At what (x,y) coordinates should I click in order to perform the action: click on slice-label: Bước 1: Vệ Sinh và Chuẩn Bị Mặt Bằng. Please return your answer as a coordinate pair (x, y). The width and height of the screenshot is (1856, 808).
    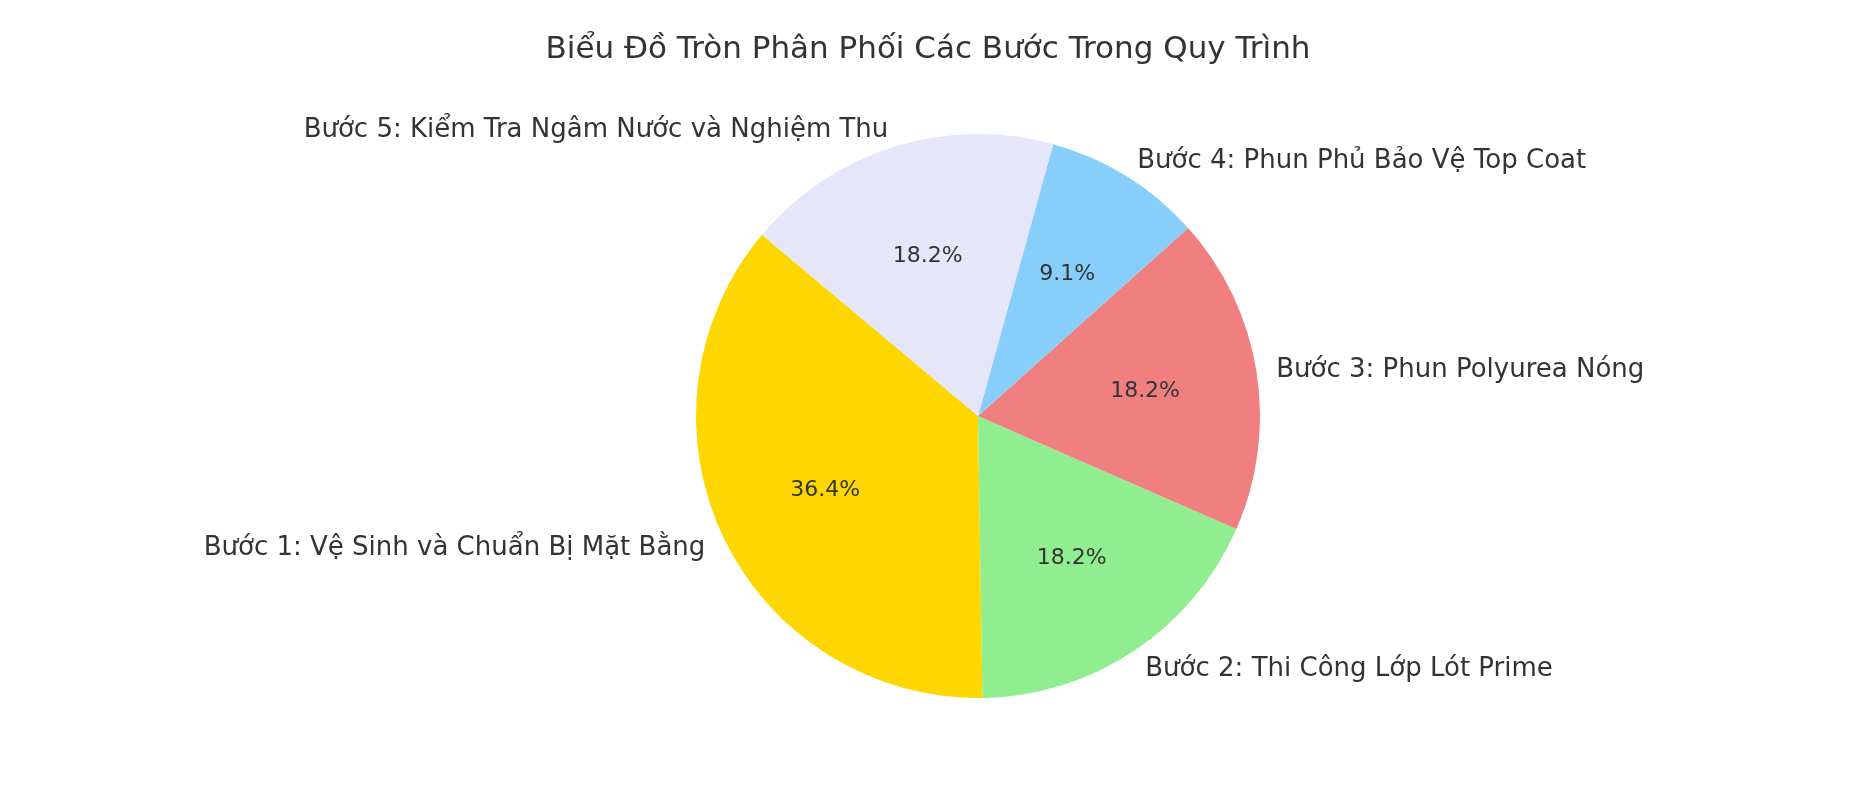
    Looking at the image, I should click on (454, 545).